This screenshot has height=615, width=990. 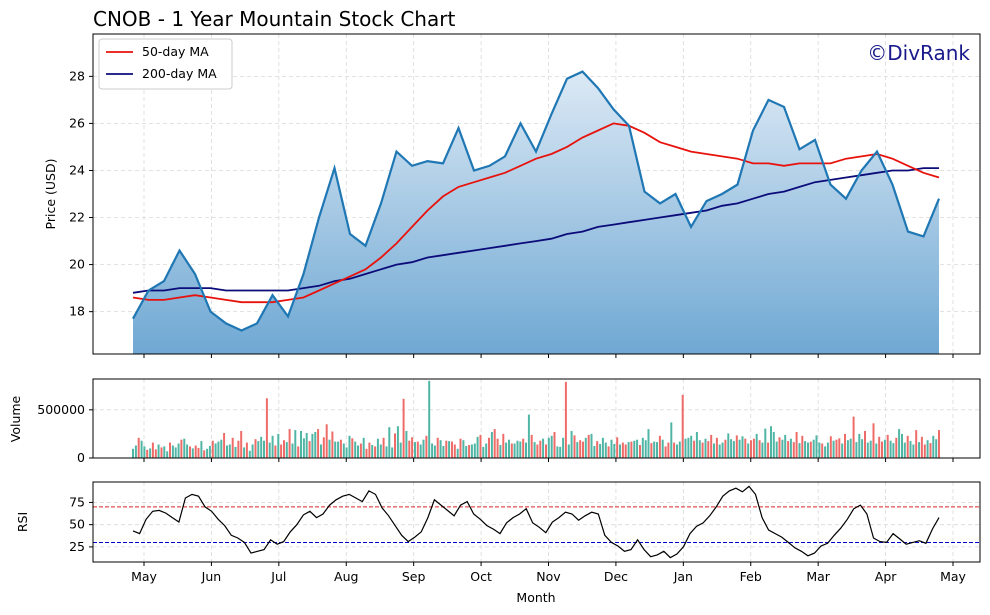 I want to click on legend: 50-day MA 200-day MA, so click(x=165, y=64).